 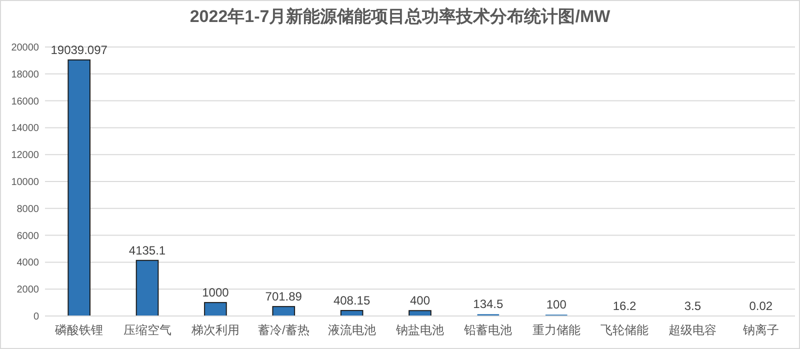 What do you see at coordinates (147, 330) in the screenshot?
I see `x-tick-label: 压缩空气` at bounding box center [147, 330].